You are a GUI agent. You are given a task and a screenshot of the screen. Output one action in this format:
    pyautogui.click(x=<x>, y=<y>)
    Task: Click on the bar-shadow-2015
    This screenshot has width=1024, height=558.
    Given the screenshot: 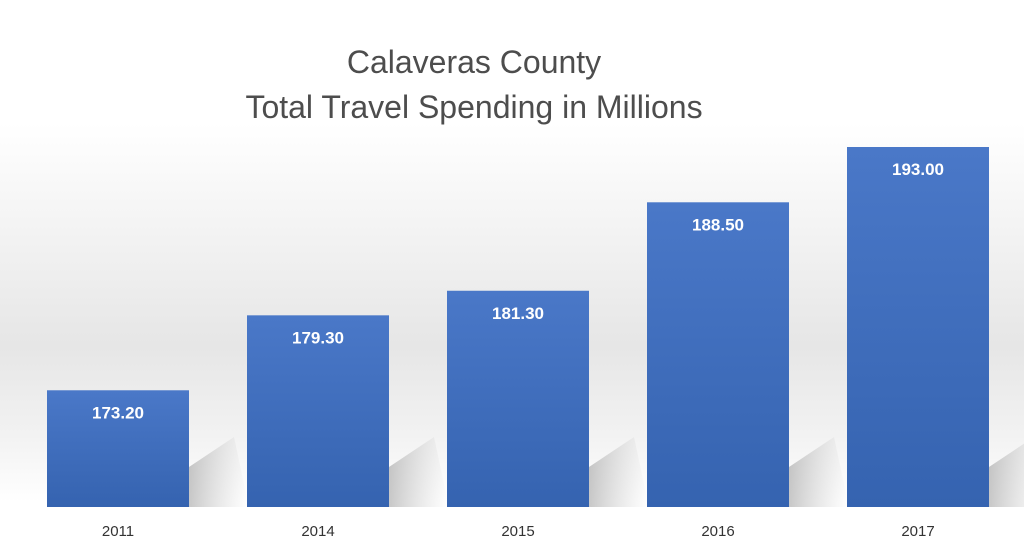 What is the action you would take?
    pyautogui.click(x=619, y=472)
    